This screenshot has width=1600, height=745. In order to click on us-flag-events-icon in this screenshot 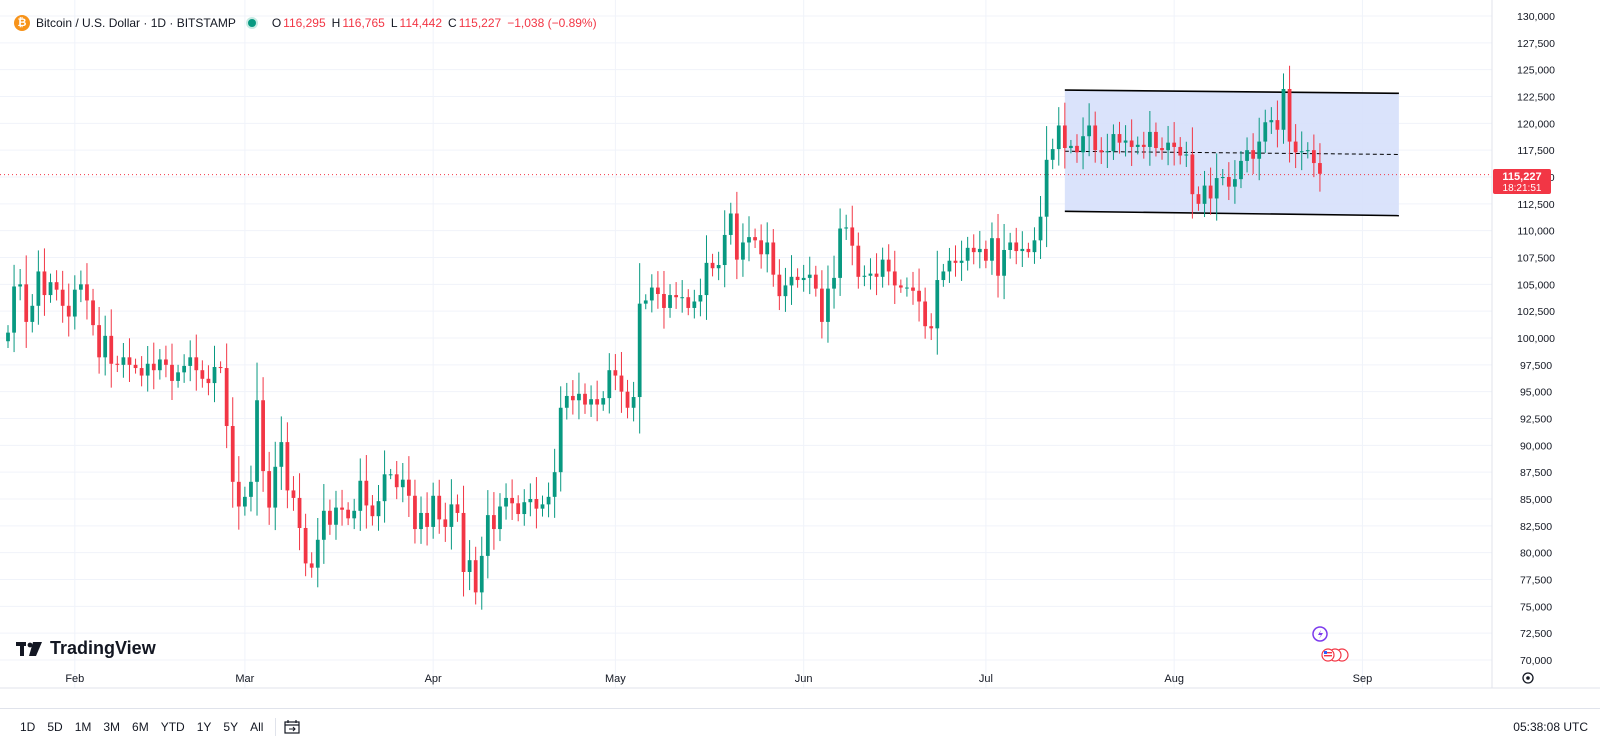, I will do `click(1335, 655)`.